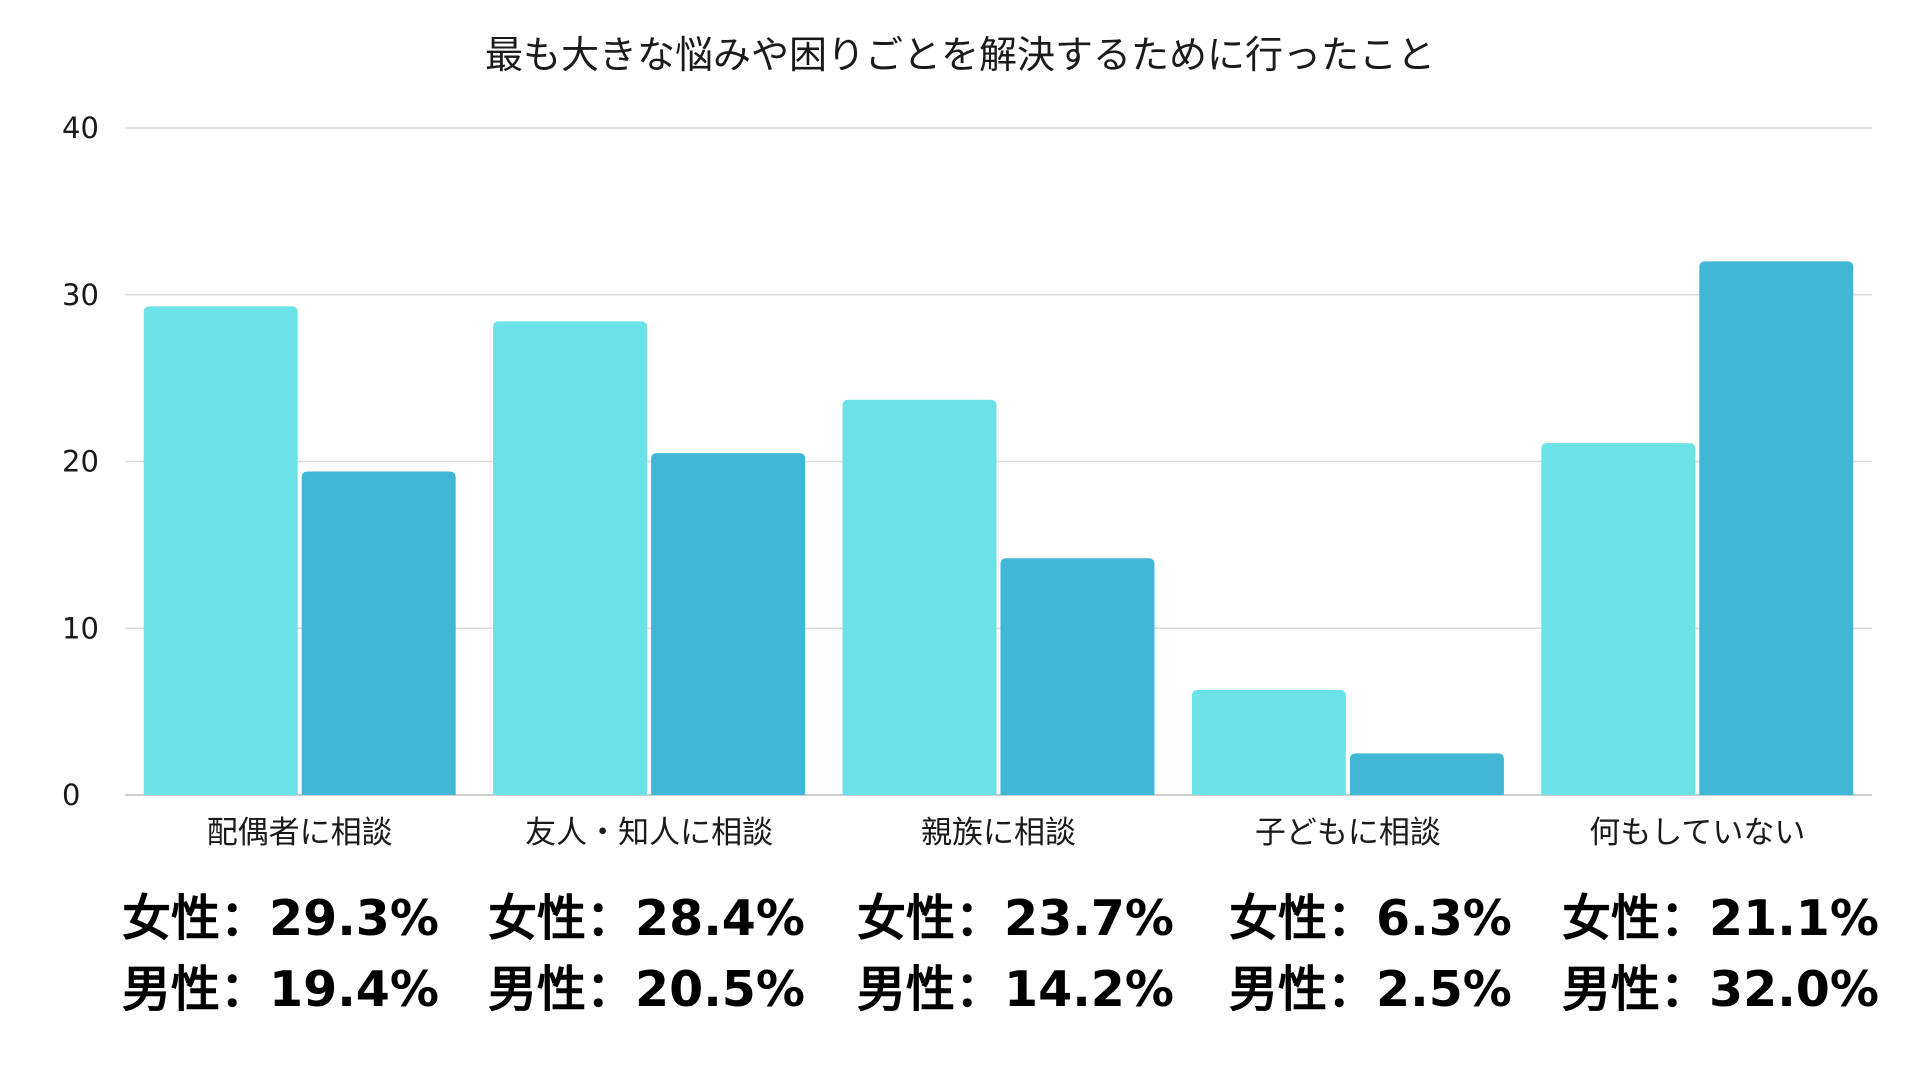 The image size is (1920, 1084). Describe the element at coordinates (1015, 918) in the screenshot. I see `female-percentage-label: 女性：23.7%` at that location.